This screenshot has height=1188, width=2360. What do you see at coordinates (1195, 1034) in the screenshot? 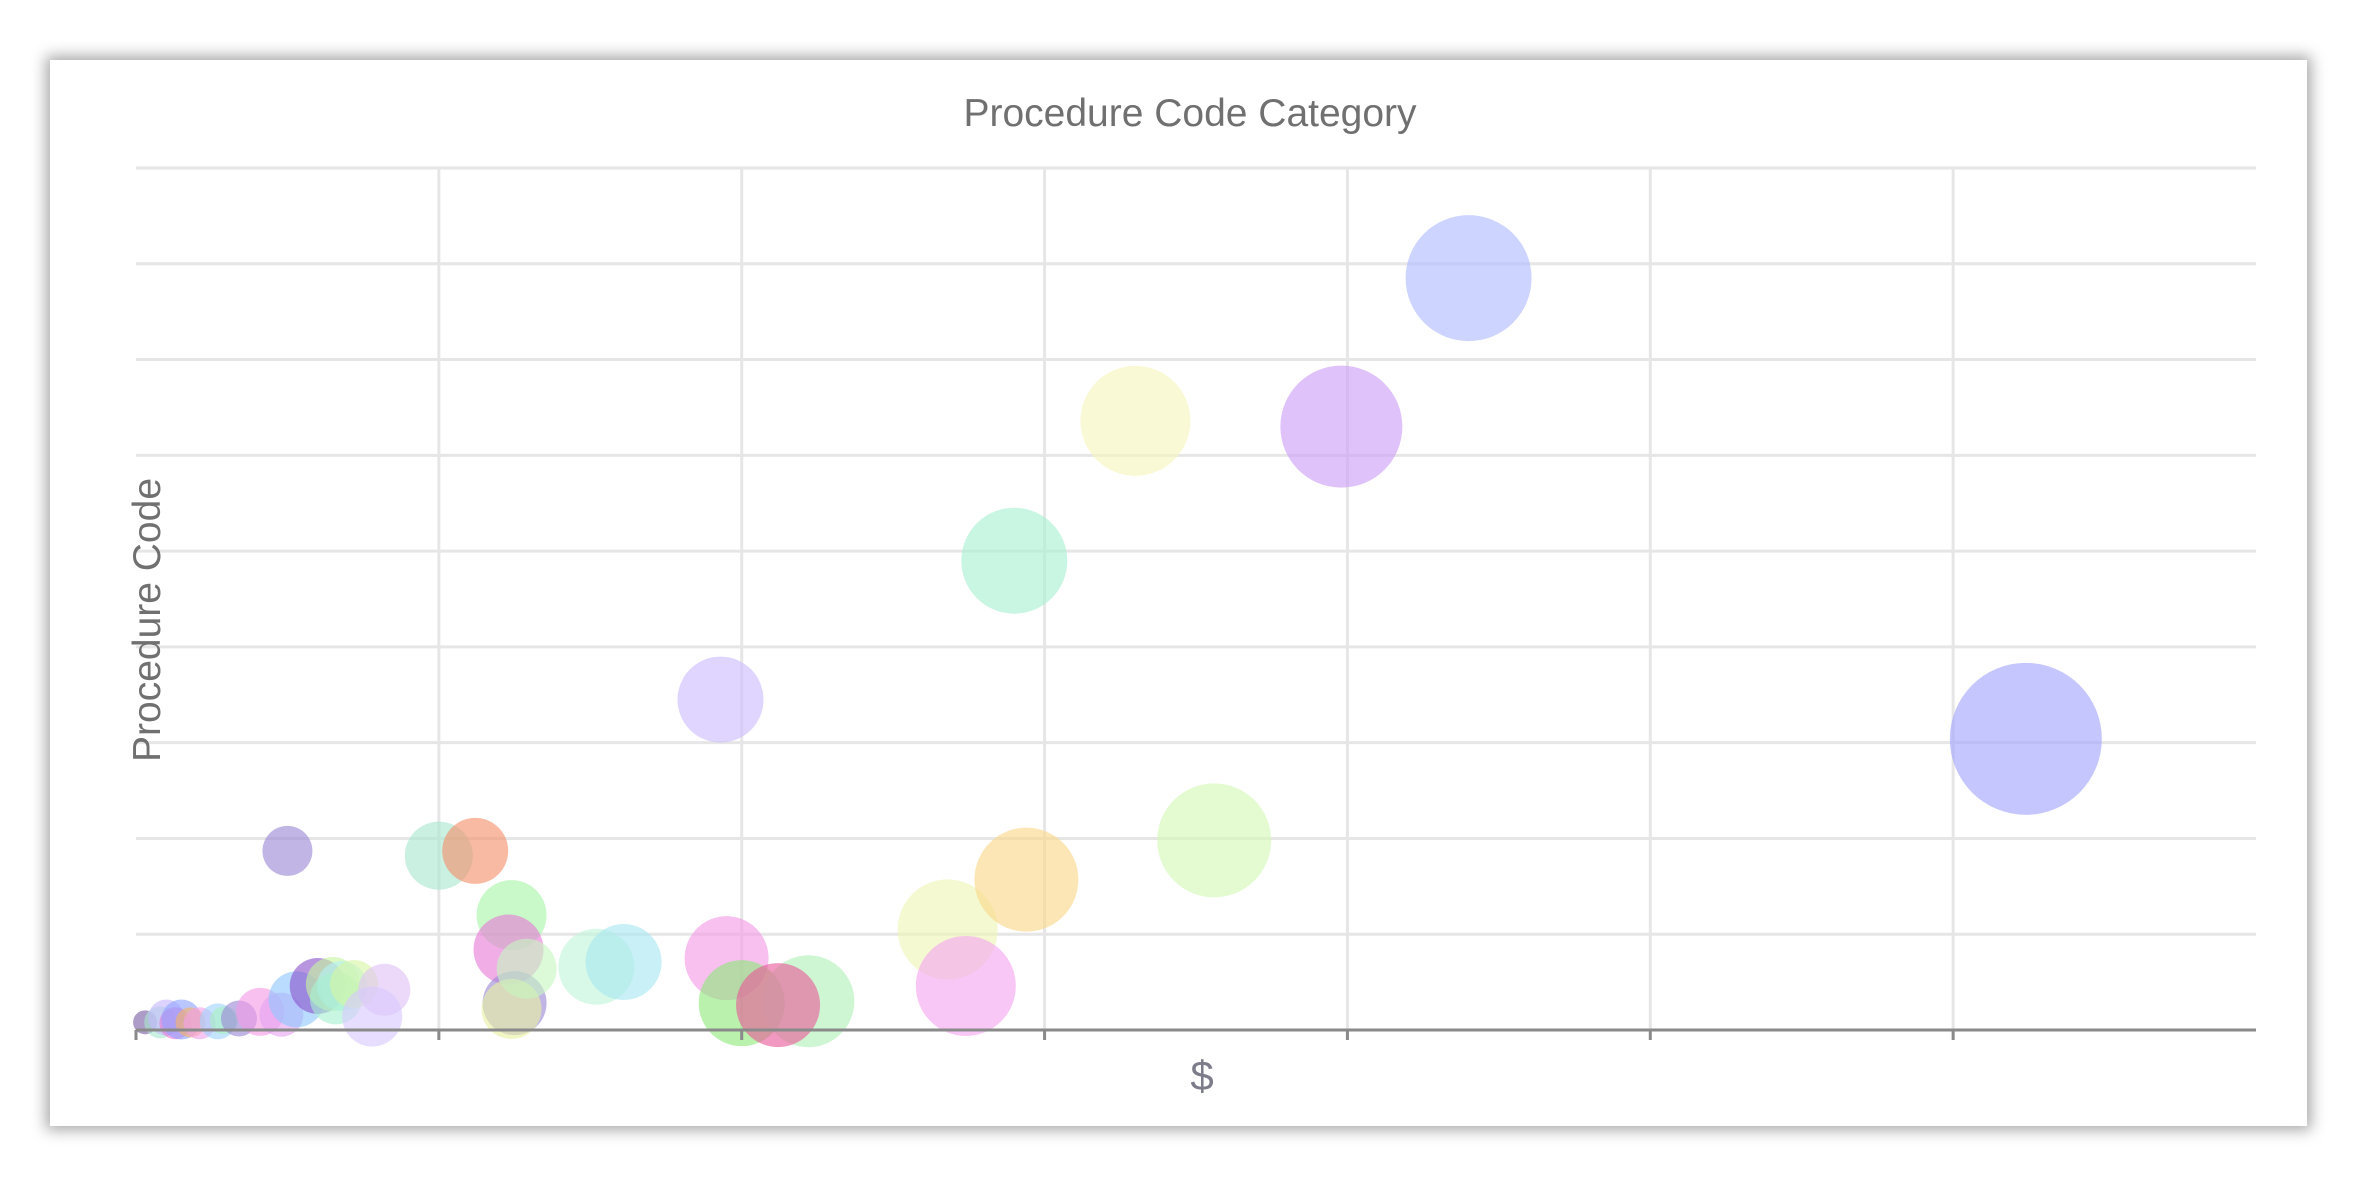
I see `axis-layer` at bounding box center [1195, 1034].